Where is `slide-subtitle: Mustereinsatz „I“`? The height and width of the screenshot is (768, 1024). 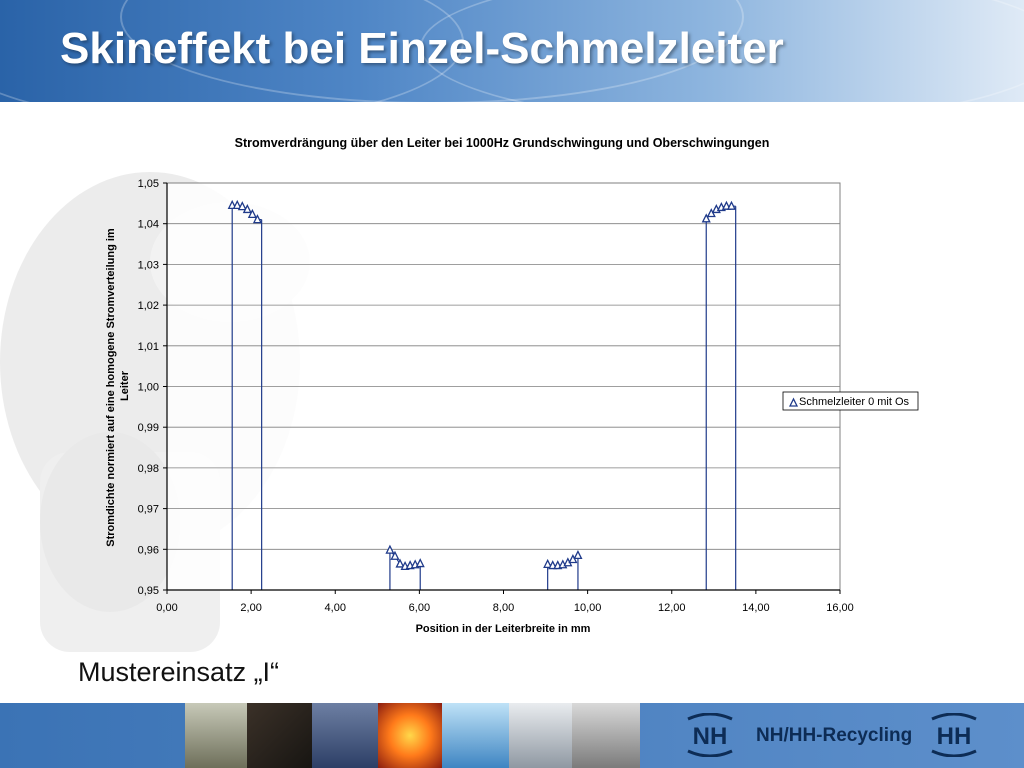
slide-subtitle: Mustereinsatz „I“ is located at coordinates (179, 672).